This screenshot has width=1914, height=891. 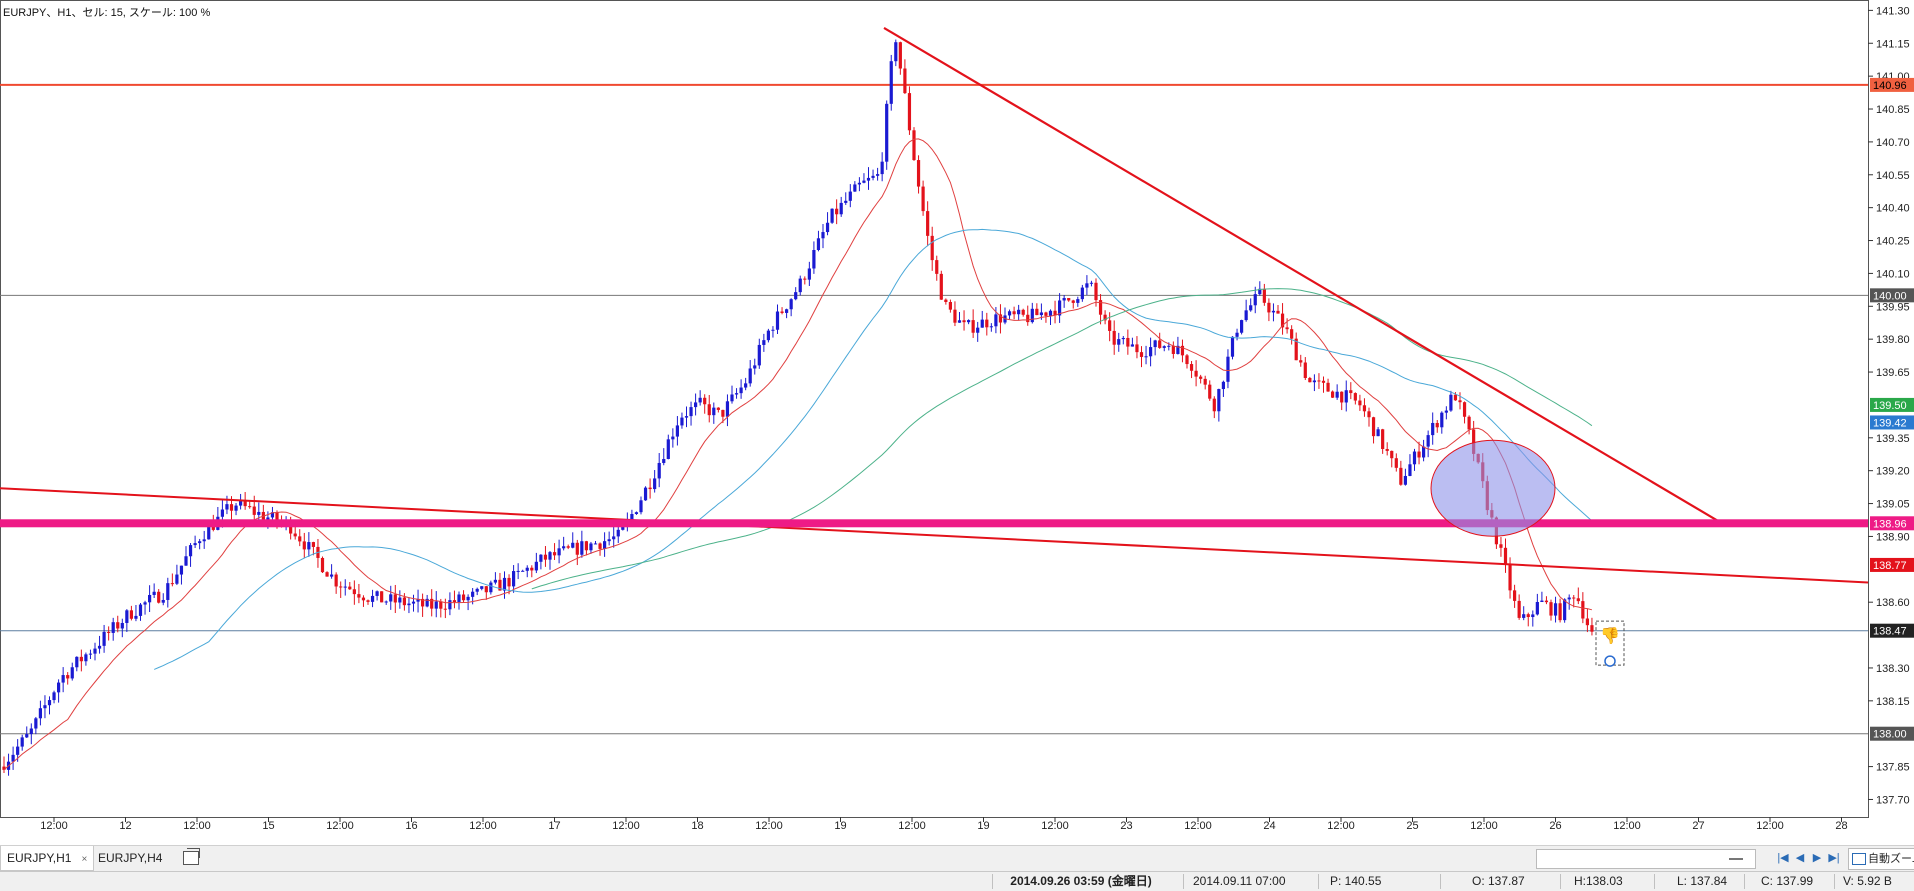 I want to click on time-tick-label: 24, so click(x=1269, y=825).